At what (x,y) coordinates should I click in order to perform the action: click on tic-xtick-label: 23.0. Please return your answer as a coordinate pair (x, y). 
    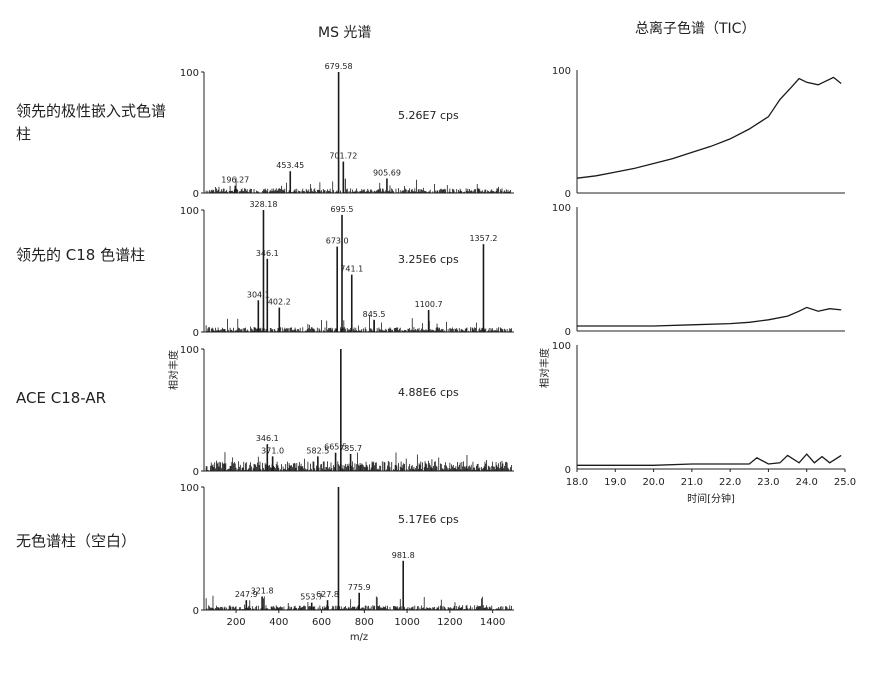
    Looking at the image, I should click on (768, 482).